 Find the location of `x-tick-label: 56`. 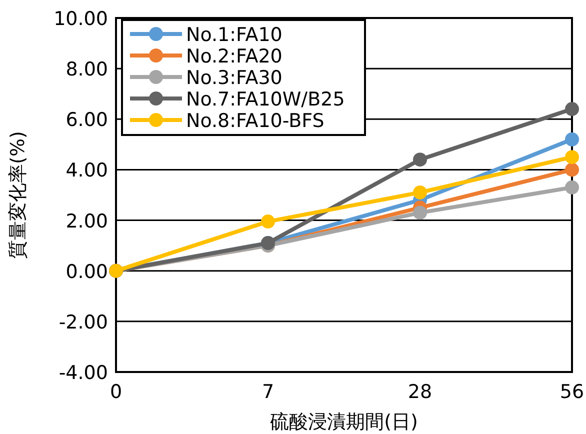

x-tick-label: 56 is located at coordinates (572, 392).